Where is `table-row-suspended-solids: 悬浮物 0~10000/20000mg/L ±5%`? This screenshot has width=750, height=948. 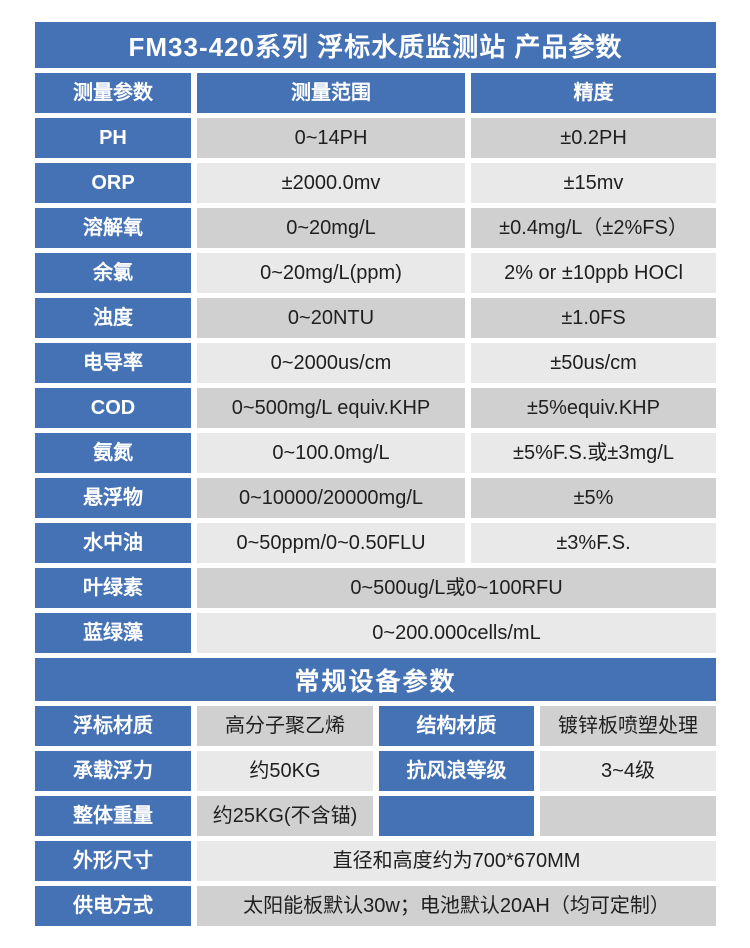 table-row-suspended-solids: 悬浮物 0~10000/20000mg/L ±5% is located at coordinates (375, 498).